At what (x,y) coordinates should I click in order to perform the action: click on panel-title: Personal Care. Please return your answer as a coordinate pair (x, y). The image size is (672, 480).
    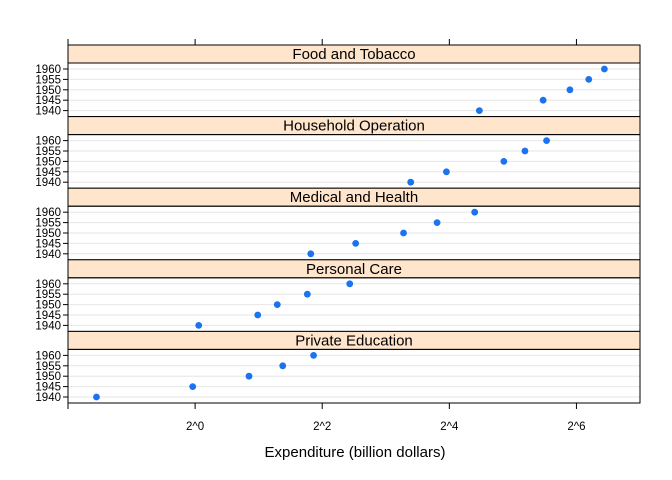
    Looking at the image, I should click on (354, 269).